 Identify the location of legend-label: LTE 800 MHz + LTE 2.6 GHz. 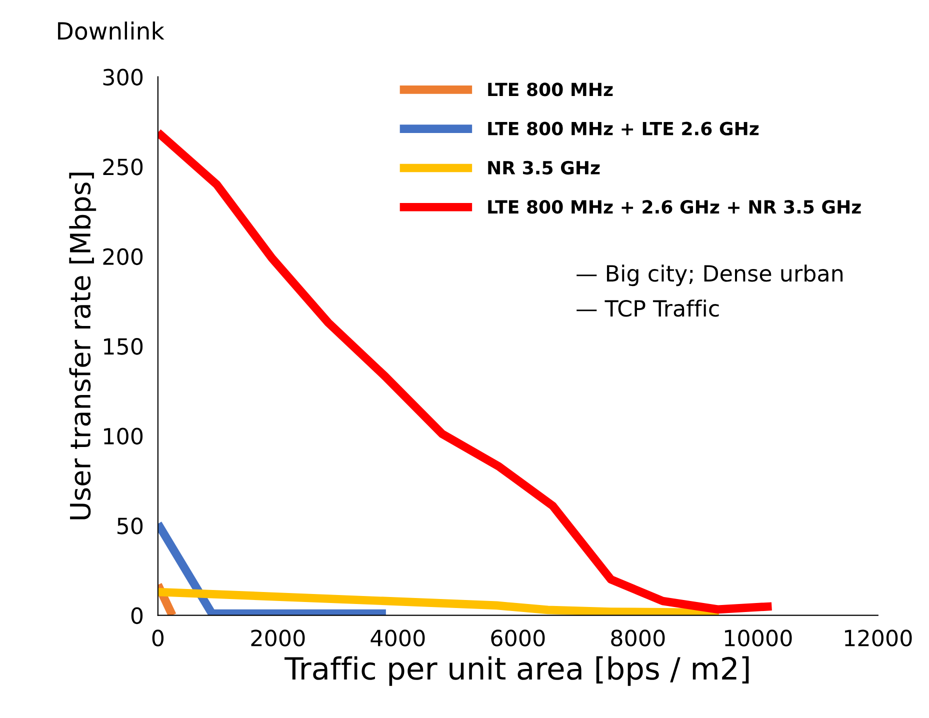
(623, 129).